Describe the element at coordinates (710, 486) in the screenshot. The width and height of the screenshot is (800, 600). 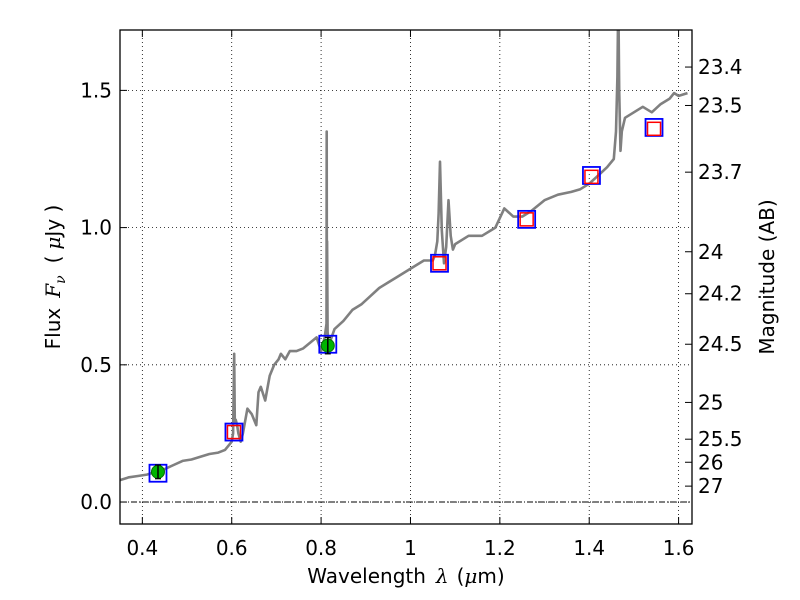
I see `magnitude-tick-label: 27` at that location.